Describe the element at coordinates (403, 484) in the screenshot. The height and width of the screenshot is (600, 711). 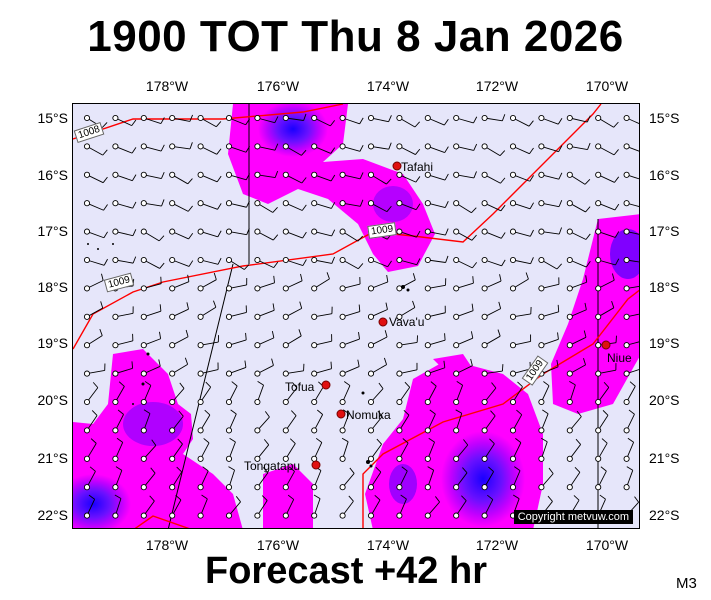
I see `rain-core-s` at that location.